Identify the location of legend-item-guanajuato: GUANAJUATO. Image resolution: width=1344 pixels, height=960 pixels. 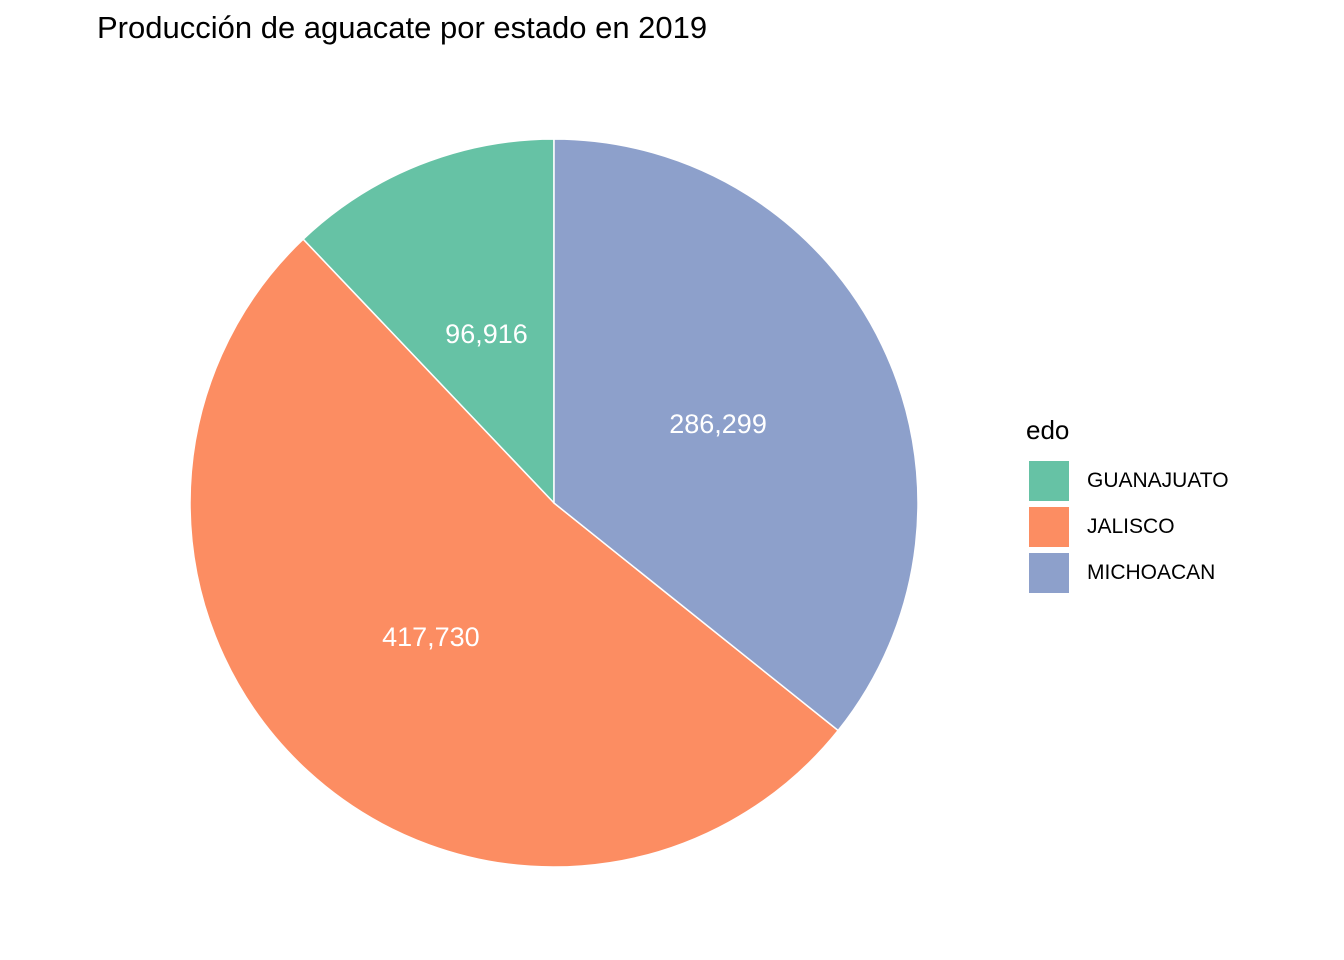
(1127, 481).